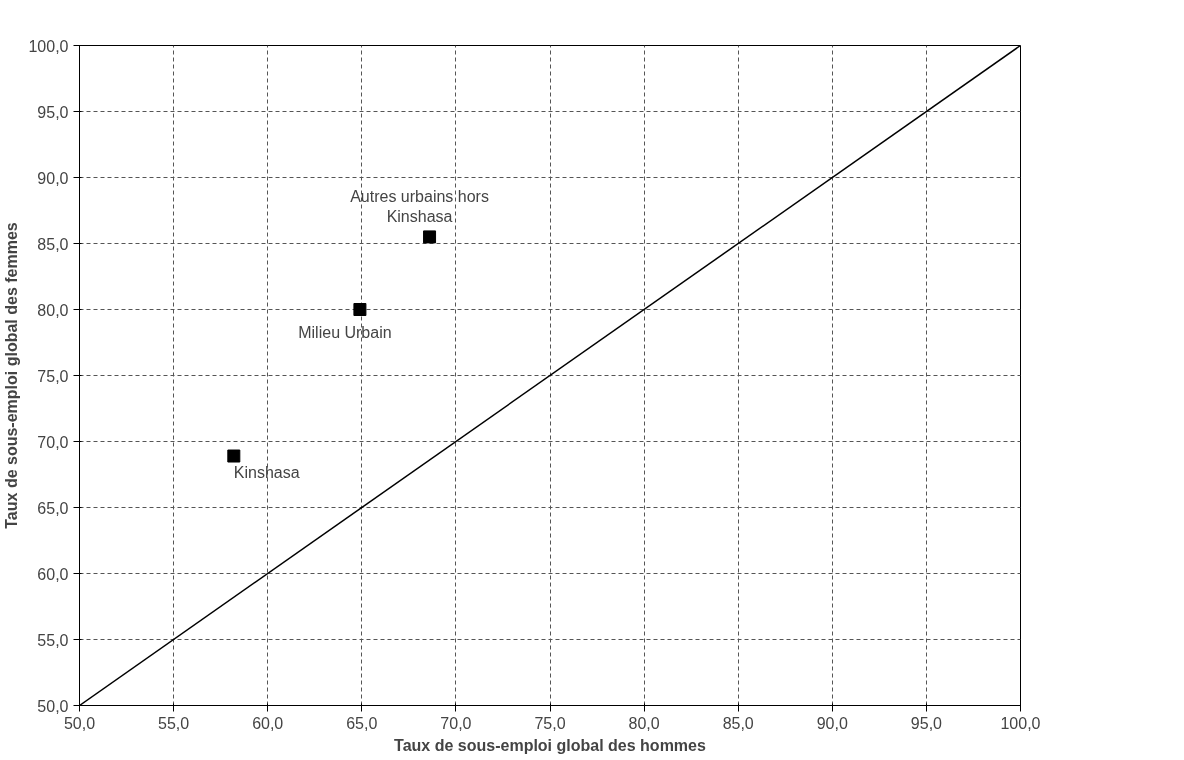 The image size is (1184, 760). I want to click on x-tick-label: 95,0, so click(926, 723).